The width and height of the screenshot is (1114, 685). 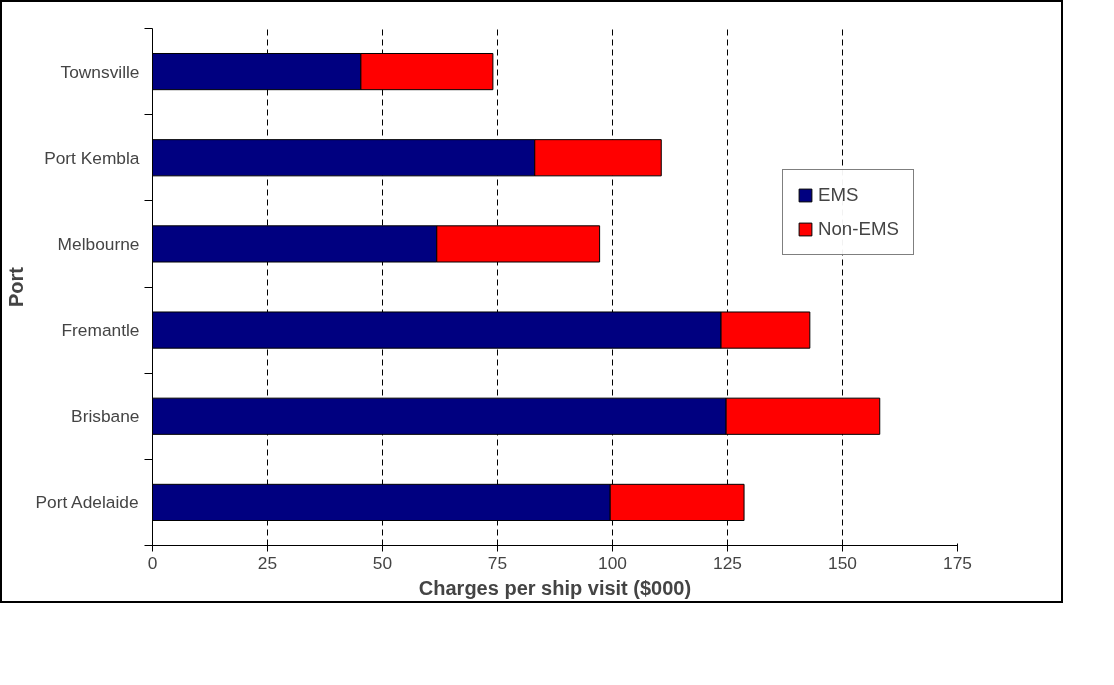 I want to click on x-tick-label: 0, so click(x=152, y=562).